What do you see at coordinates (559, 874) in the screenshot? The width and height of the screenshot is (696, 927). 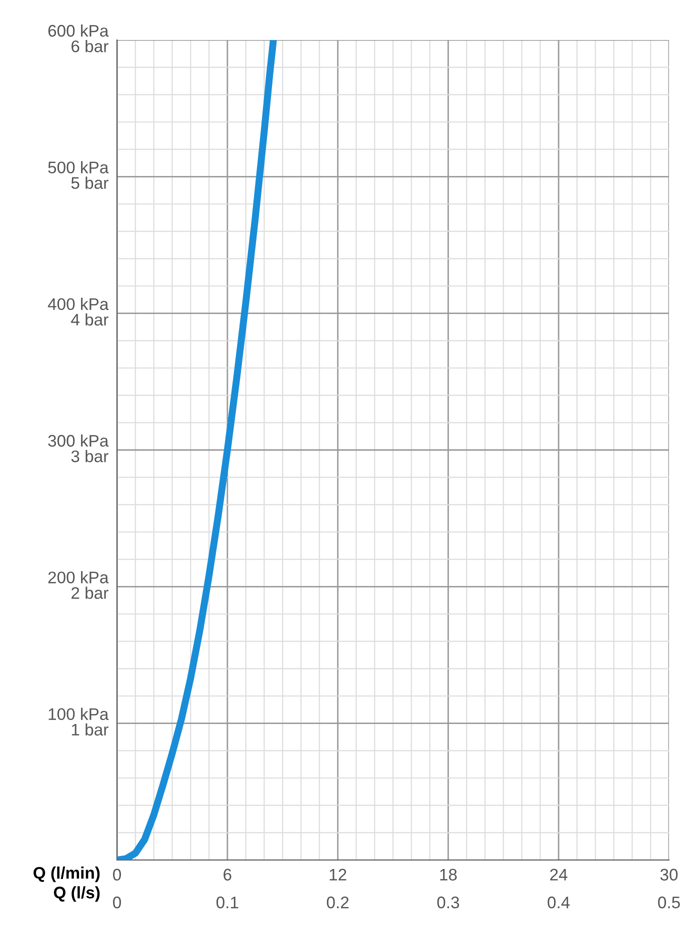 I see `x-tick-label: 24` at bounding box center [559, 874].